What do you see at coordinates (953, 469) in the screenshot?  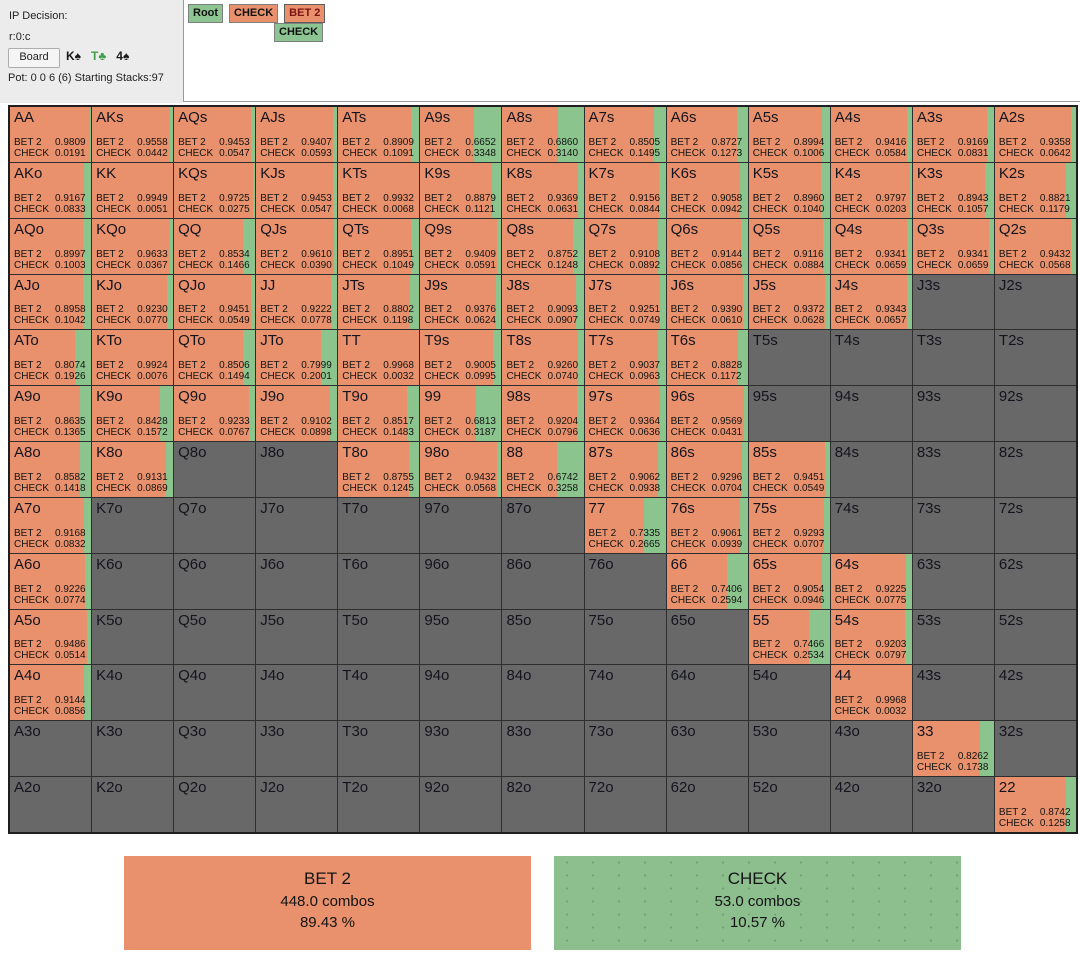 I see `hand-cell-83s: 83s` at bounding box center [953, 469].